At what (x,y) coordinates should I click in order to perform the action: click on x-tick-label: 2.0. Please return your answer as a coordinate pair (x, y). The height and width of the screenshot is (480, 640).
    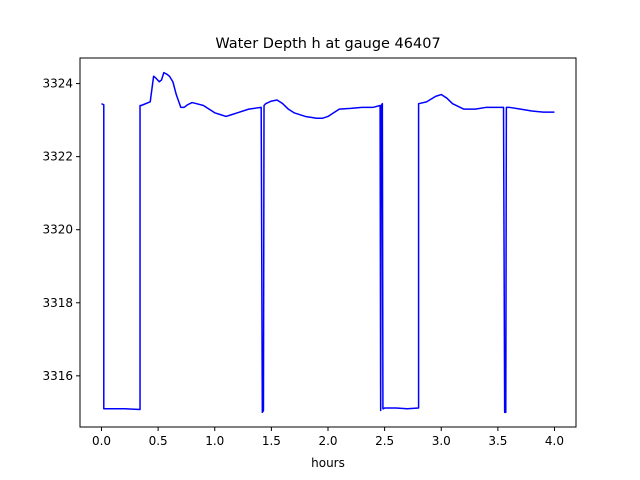
    Looking at the image, I should click on (327, 441).